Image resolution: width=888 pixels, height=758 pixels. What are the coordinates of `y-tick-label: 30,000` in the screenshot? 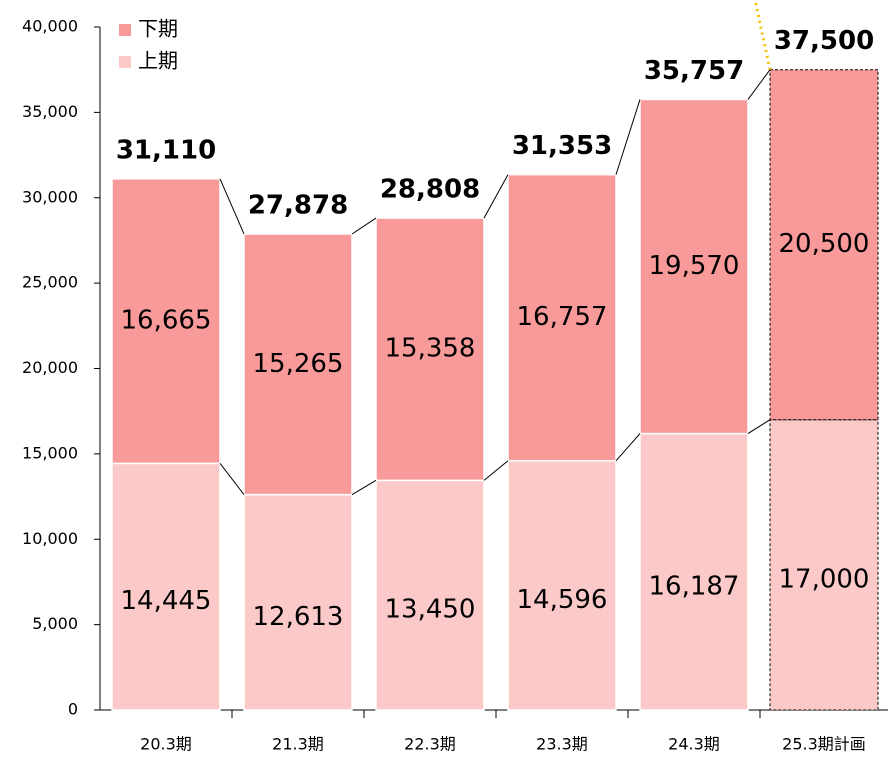 It's located at (50, 196).